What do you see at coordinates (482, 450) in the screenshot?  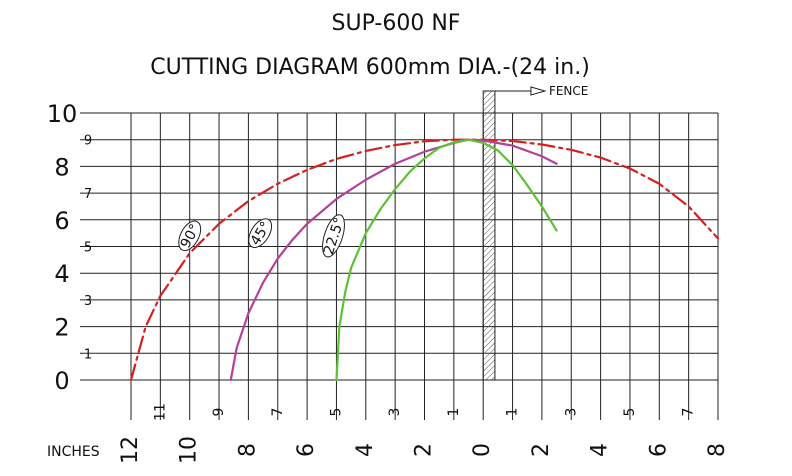 I see `x-tick-label: 0` at bounding box center [482, 450].